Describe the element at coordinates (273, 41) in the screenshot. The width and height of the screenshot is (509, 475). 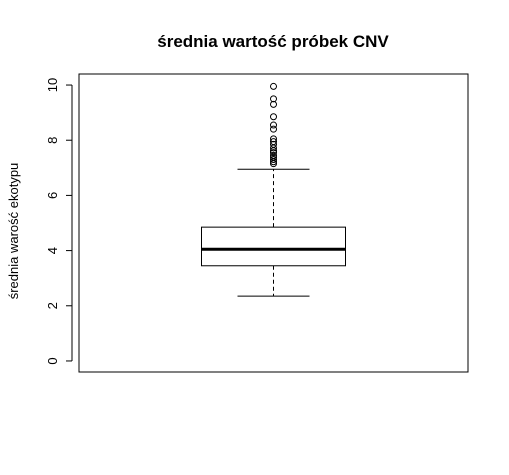
I see `chart-title: średnia wartość próbek CNV` at that location.